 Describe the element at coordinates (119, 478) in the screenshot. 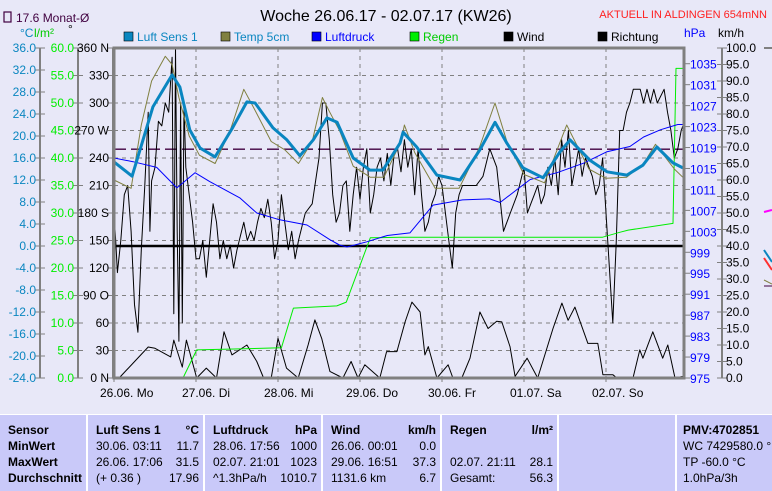

I see `luft-avg-note: (+ 0.36 )` at that location.